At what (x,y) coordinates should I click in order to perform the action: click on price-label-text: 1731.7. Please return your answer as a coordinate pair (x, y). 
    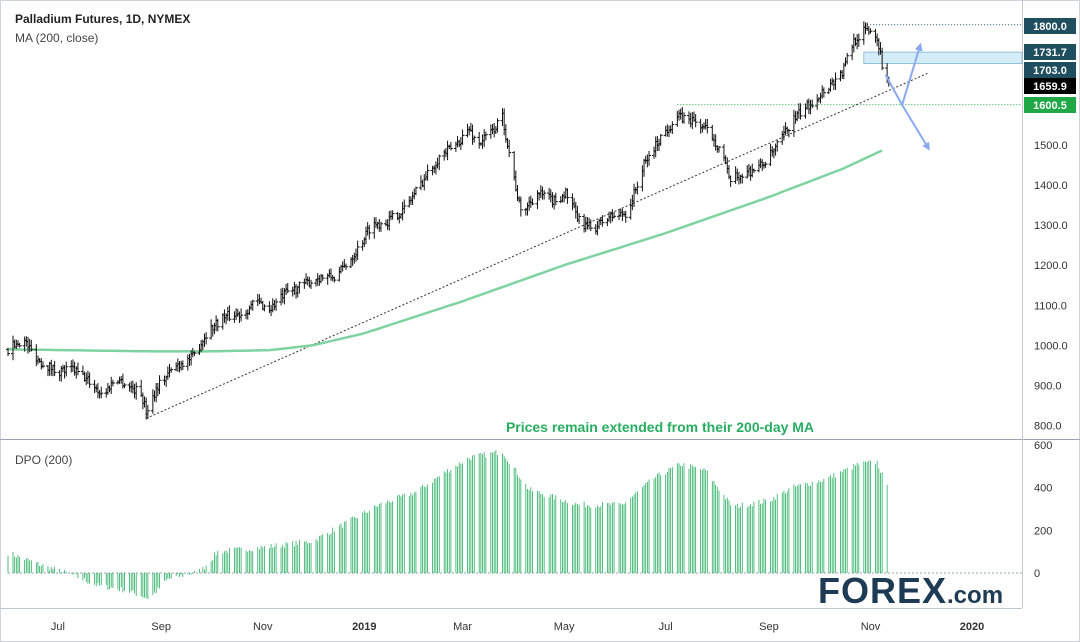
    Looking at the image, I should click on (1050, 53).